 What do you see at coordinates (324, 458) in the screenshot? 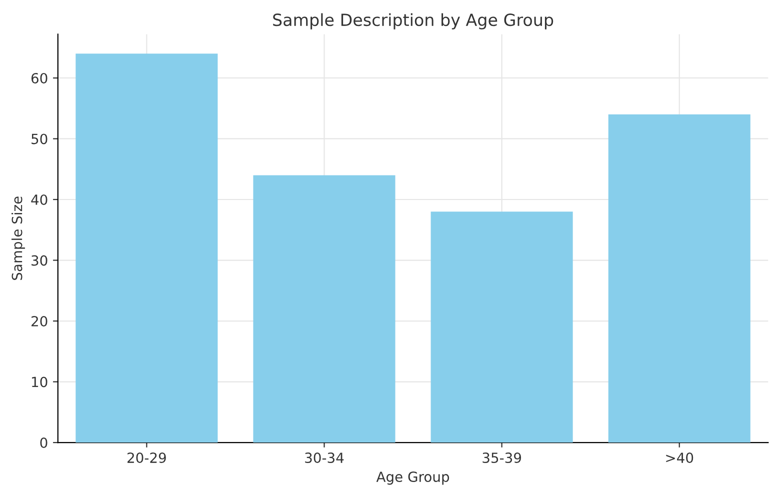
I see `x-tick-label: 30-34` at bounding box center [324, 458].